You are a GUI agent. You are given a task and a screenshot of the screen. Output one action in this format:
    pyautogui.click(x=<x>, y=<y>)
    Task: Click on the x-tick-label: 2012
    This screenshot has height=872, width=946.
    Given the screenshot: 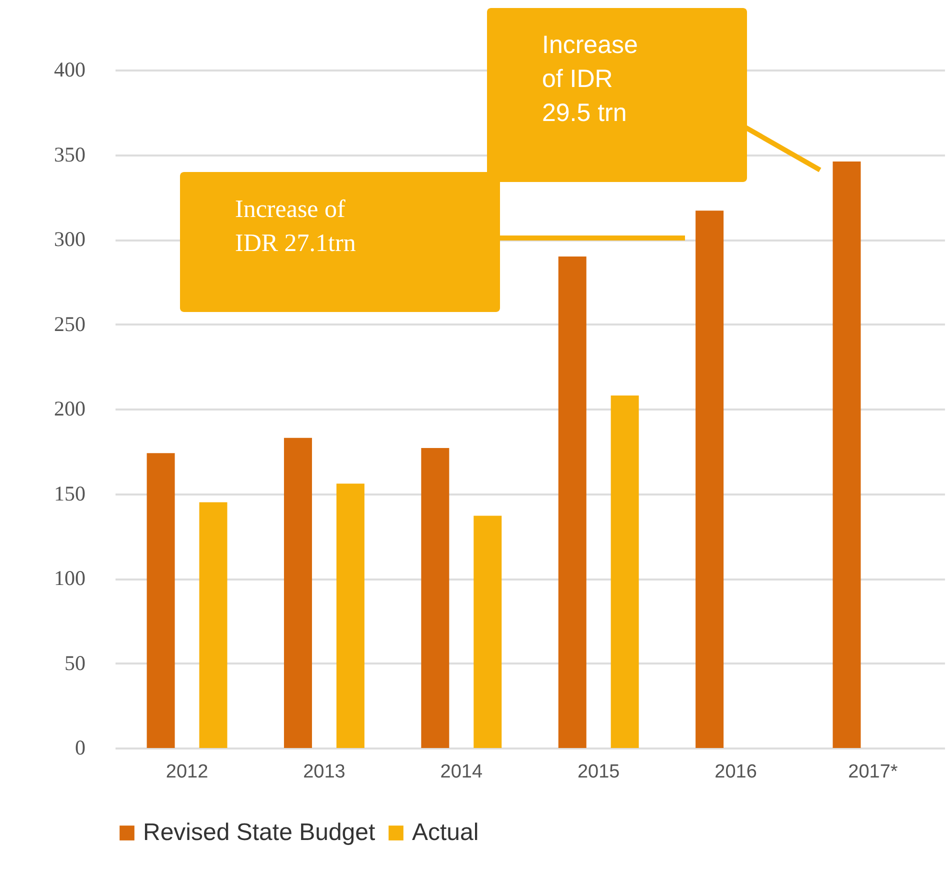 What is the action you would take?
    pyautogui.click(x=187, y=772)
    